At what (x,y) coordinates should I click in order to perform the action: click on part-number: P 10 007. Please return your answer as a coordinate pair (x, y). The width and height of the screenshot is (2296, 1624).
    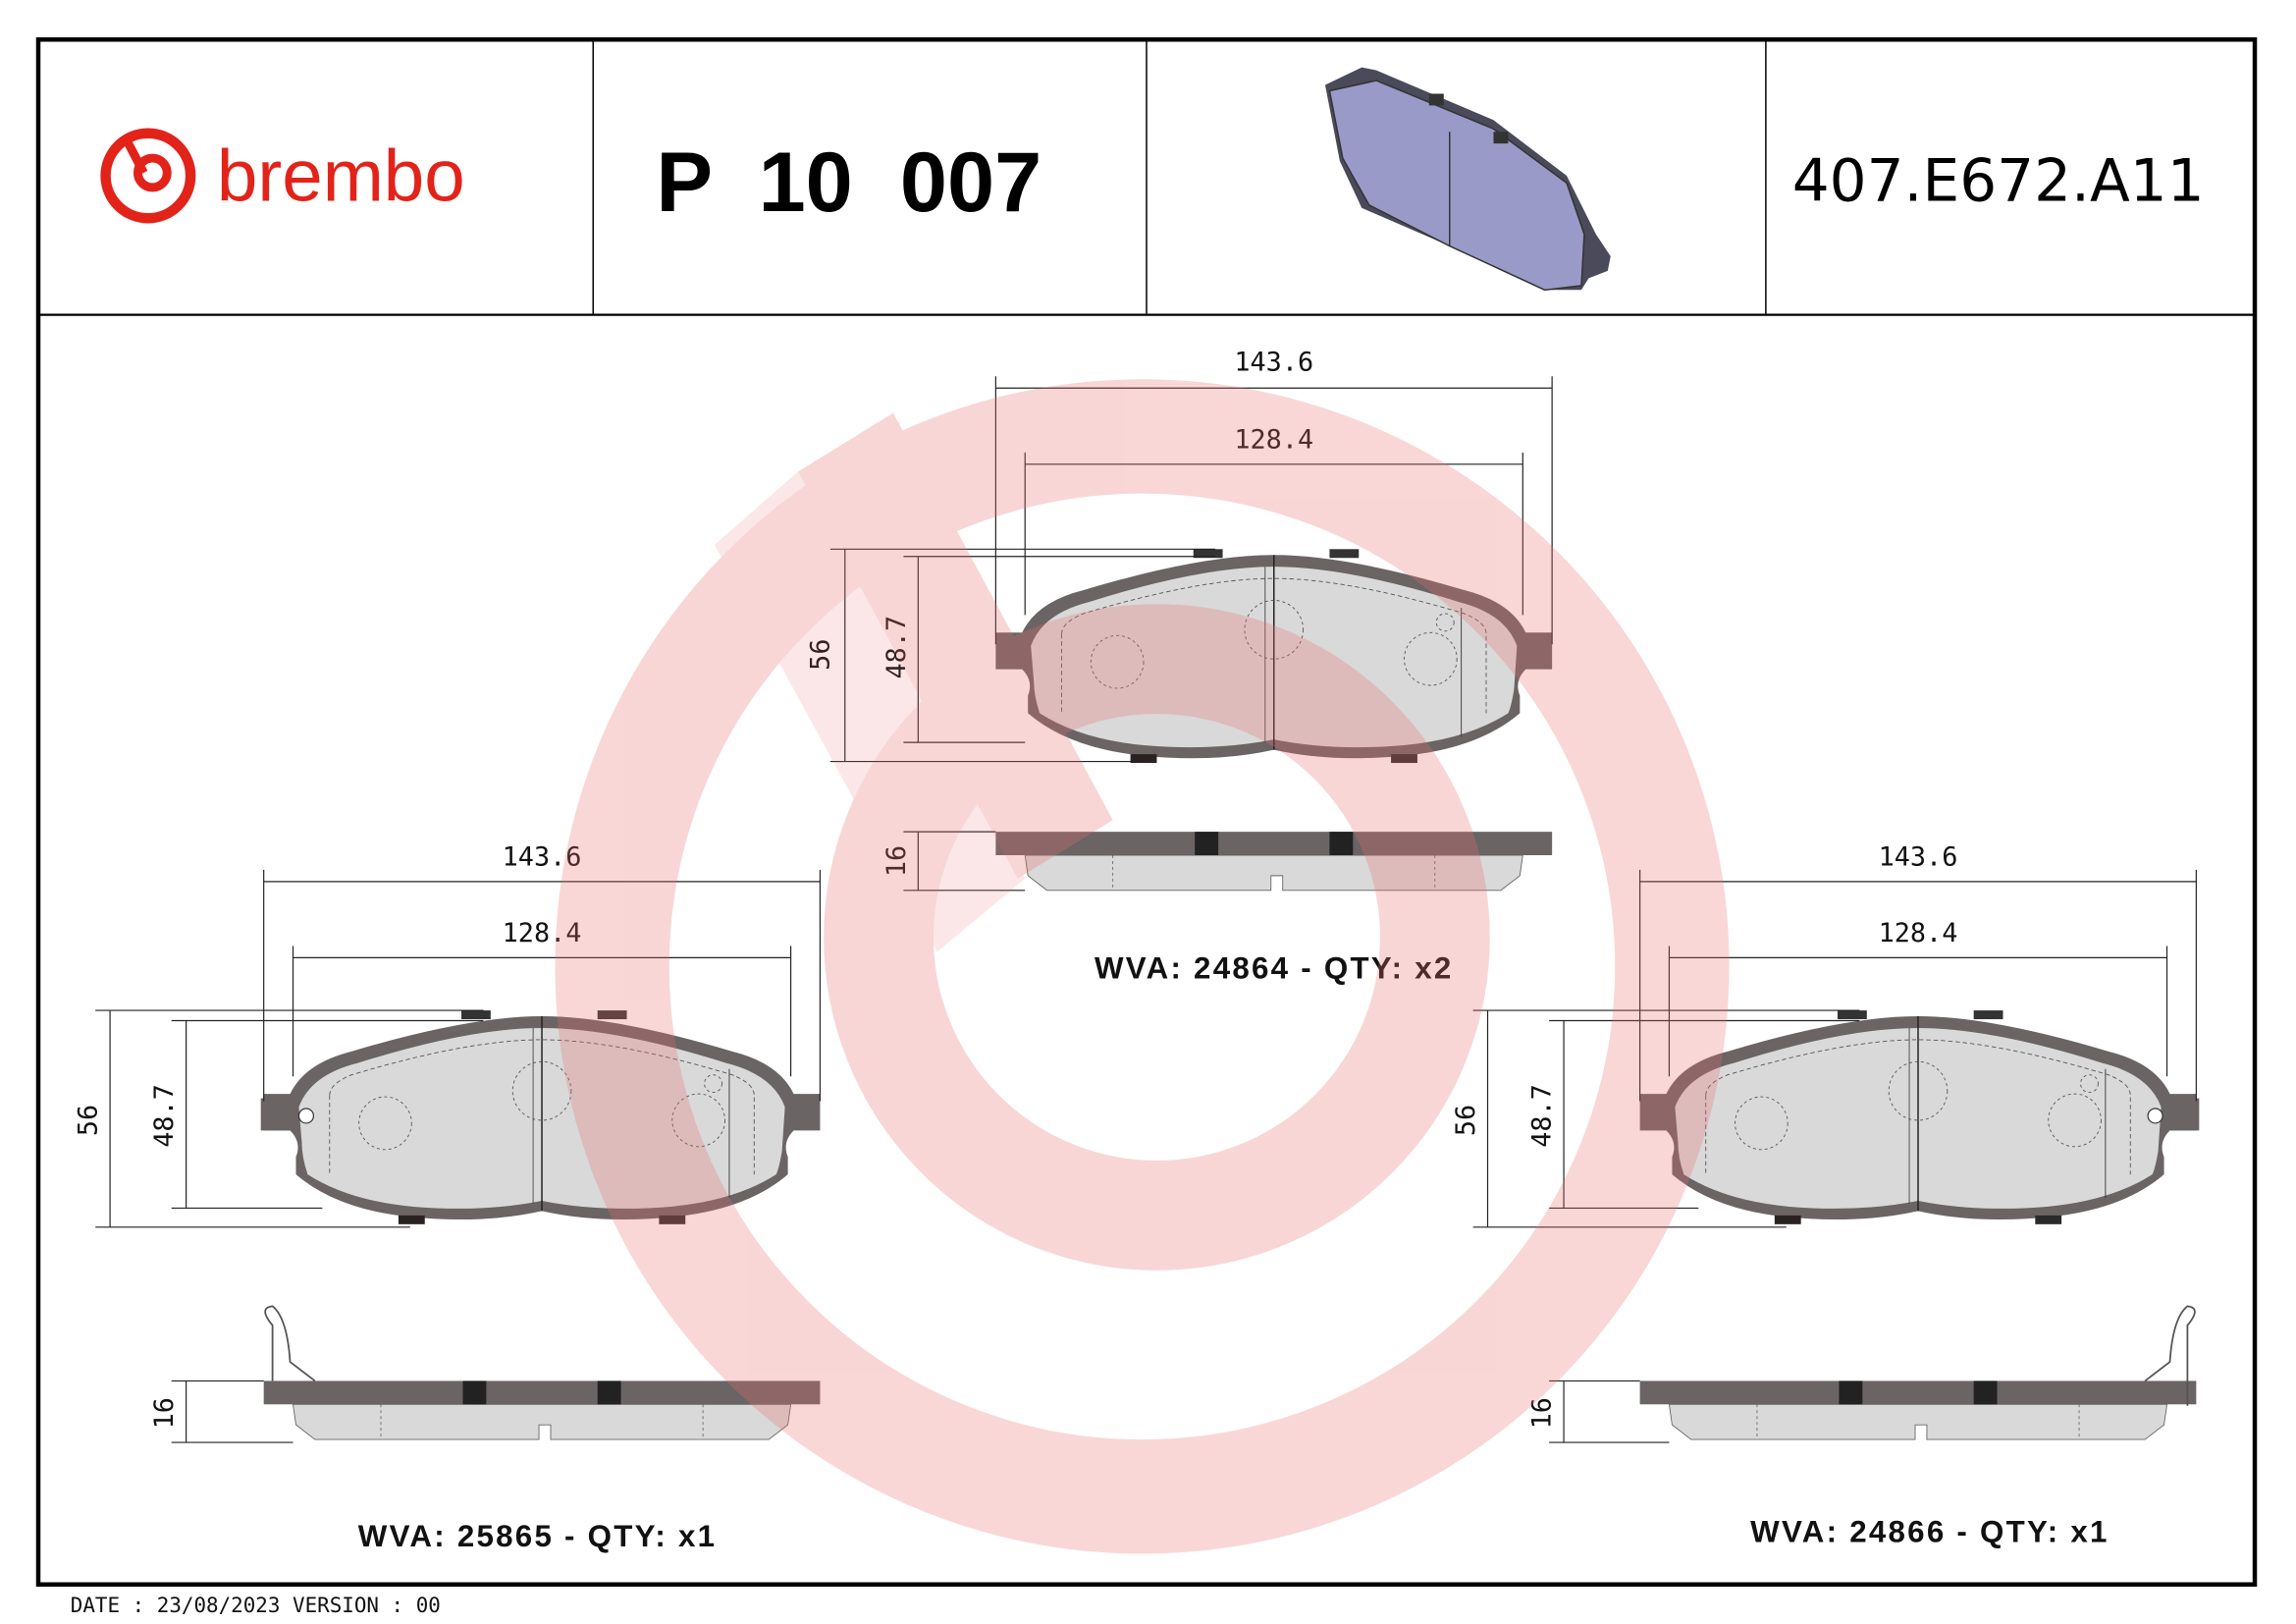
    Looking at the image, I should click on (849, 182).